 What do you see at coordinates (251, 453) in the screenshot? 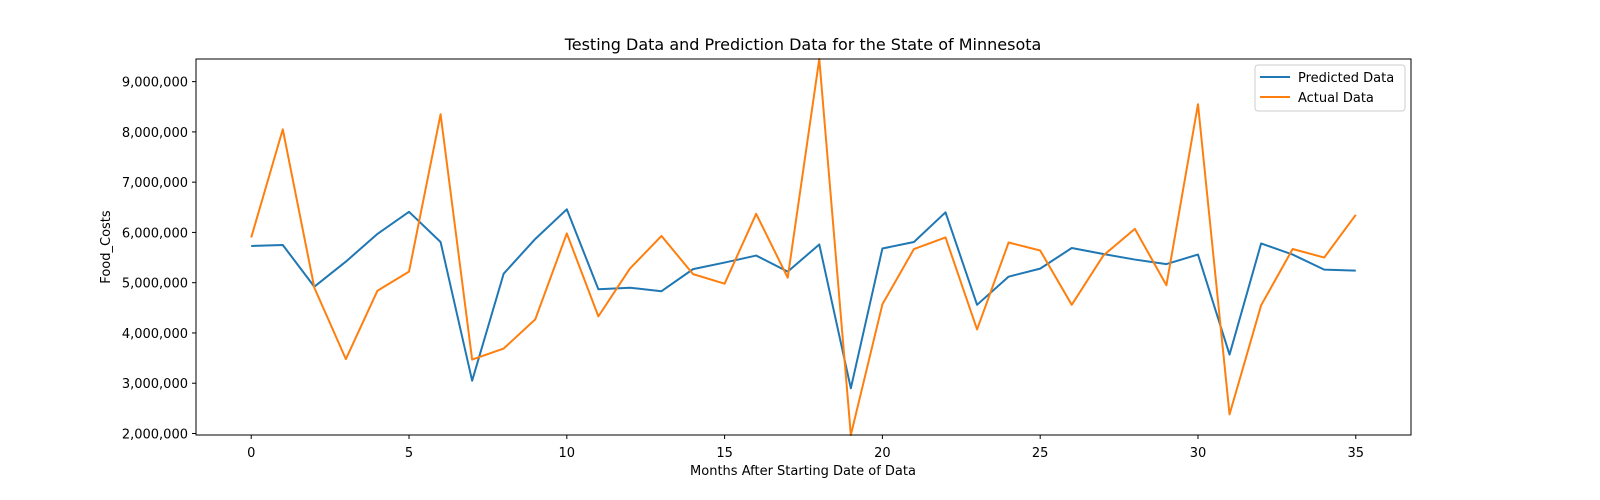
I see `x-tick-label: 0` at bounding box center [251, 453].